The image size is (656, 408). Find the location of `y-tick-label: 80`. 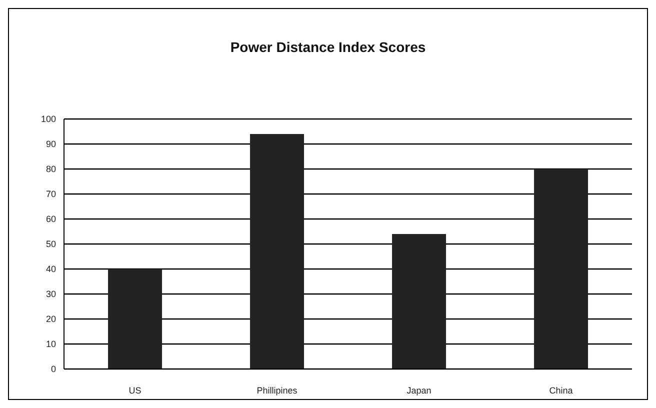

y-tick-label: 80 is located at coordinates (51, 169).